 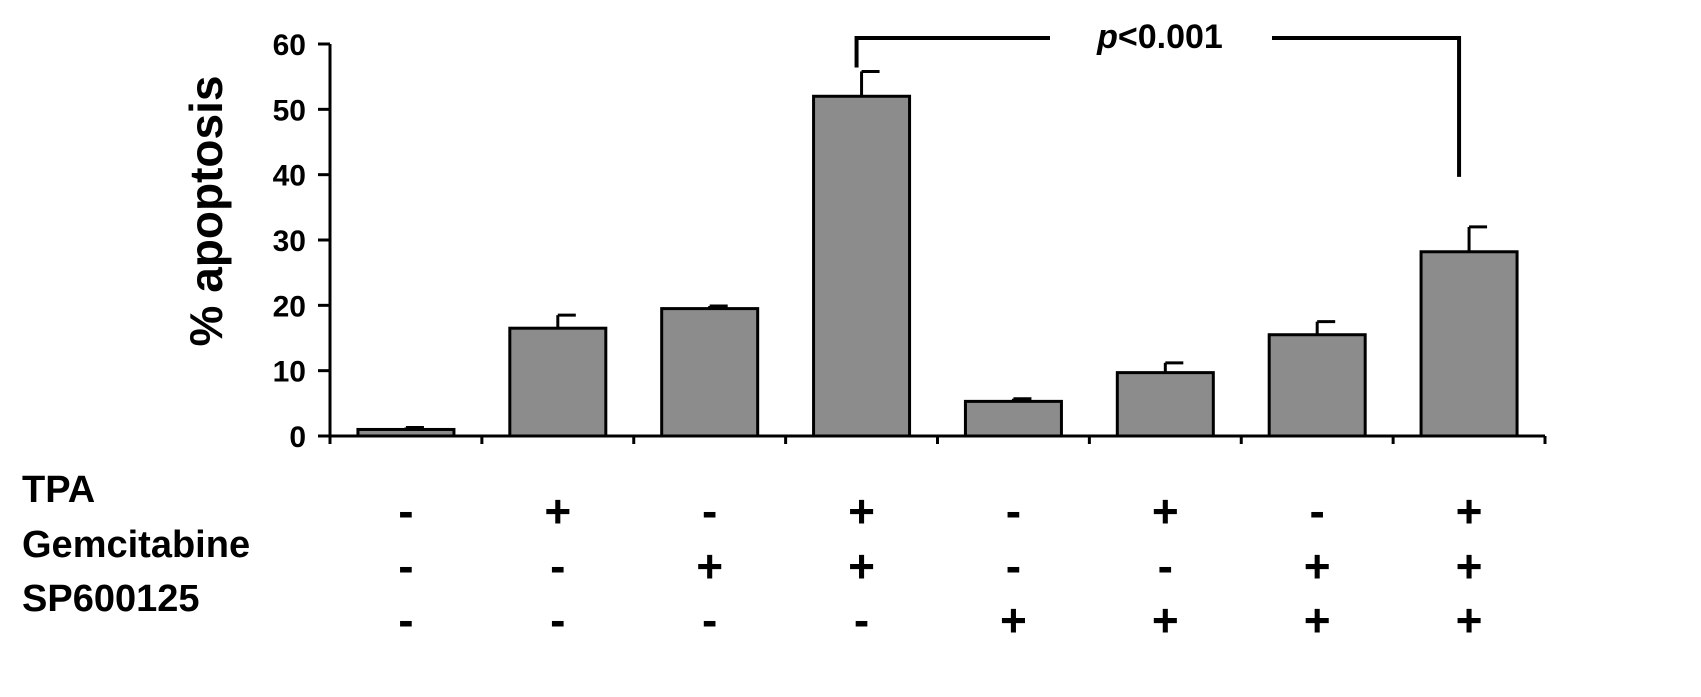 I want to click on y-tick-label: 20, so click(x=289, y=306).